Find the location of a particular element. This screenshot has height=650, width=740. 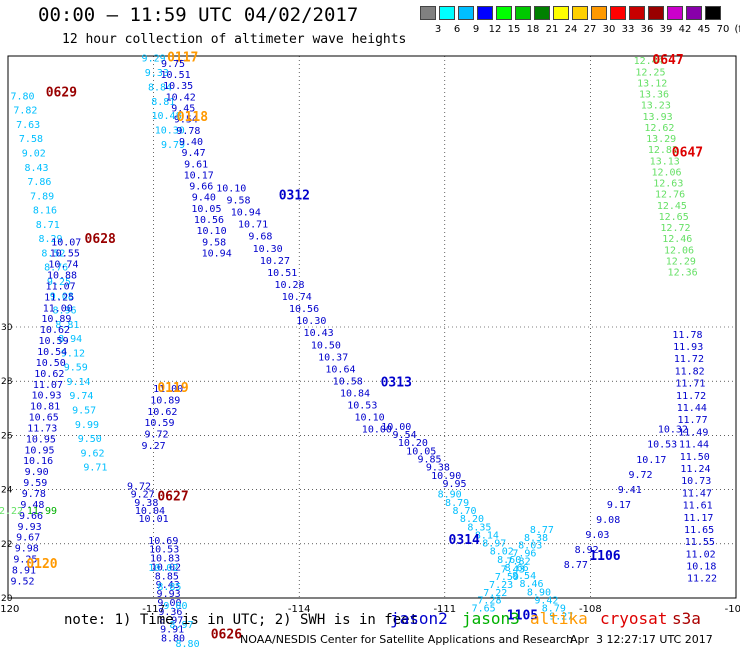

wave-height-value: 9.99 is located at coordinates (87, 425).